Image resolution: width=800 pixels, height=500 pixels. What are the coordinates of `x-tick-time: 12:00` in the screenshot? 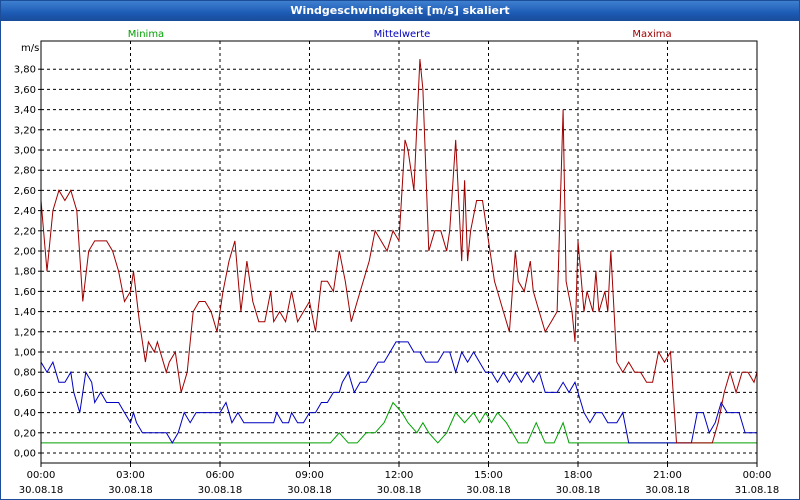 It's located at (399, 475).